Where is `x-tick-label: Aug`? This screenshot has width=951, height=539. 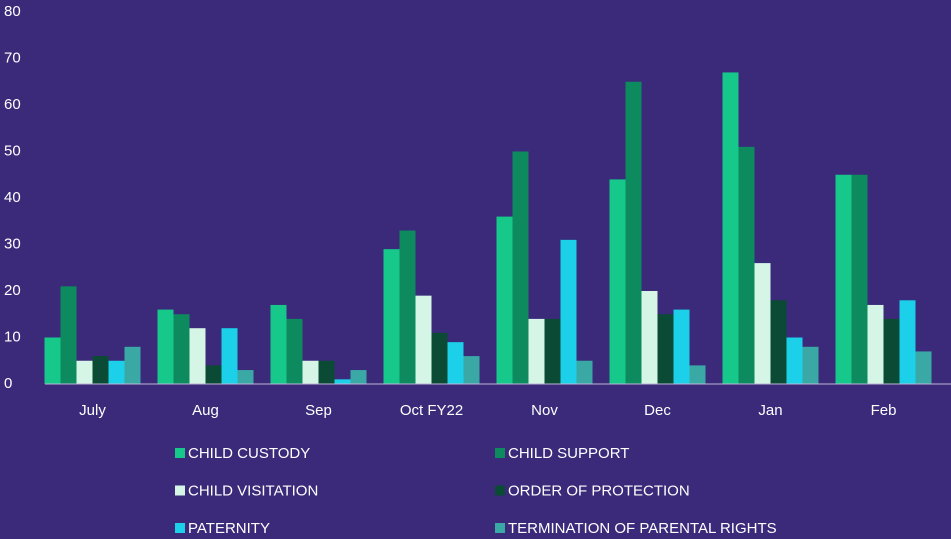
x-tick-label: Aug is located at coordinates (205, 410).